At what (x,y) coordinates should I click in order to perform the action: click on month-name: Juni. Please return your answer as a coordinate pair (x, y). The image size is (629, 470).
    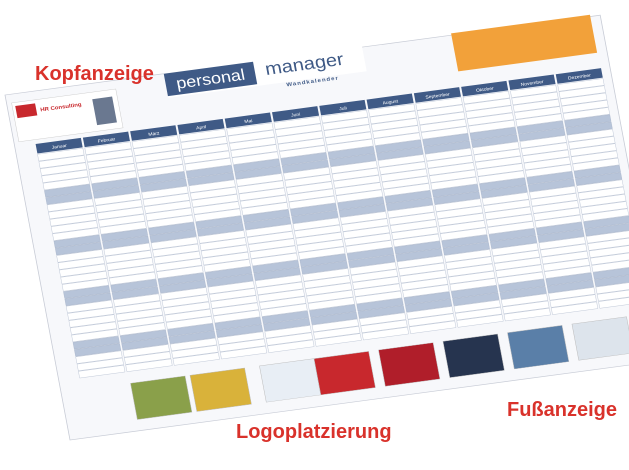
    Looking at the image, I should click on (296, 115).